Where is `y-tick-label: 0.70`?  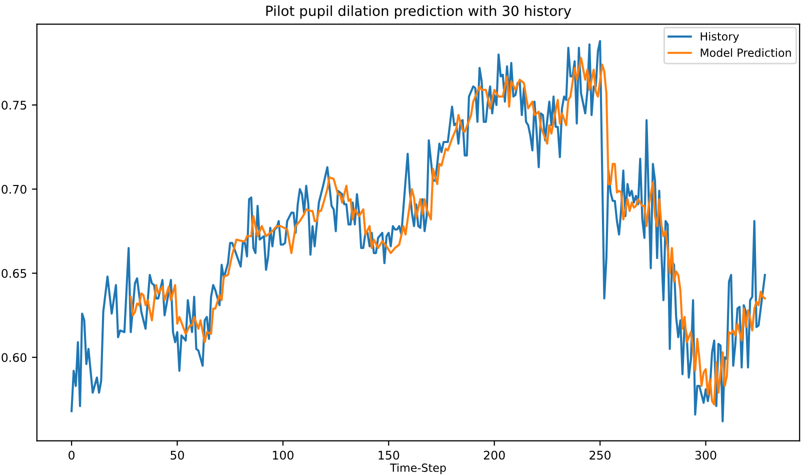 y-tick-label: 0.70 is located at coordinates (14, 189).